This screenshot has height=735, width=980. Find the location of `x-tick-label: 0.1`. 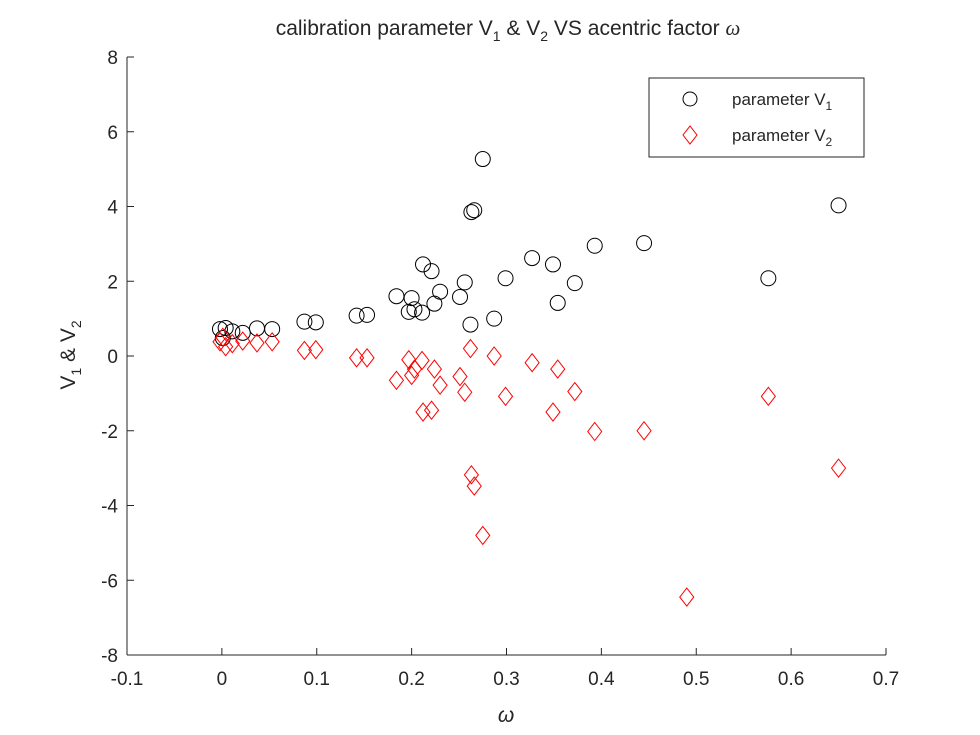

x-tick-label: 0.1 is located at coordinates (317, 679).